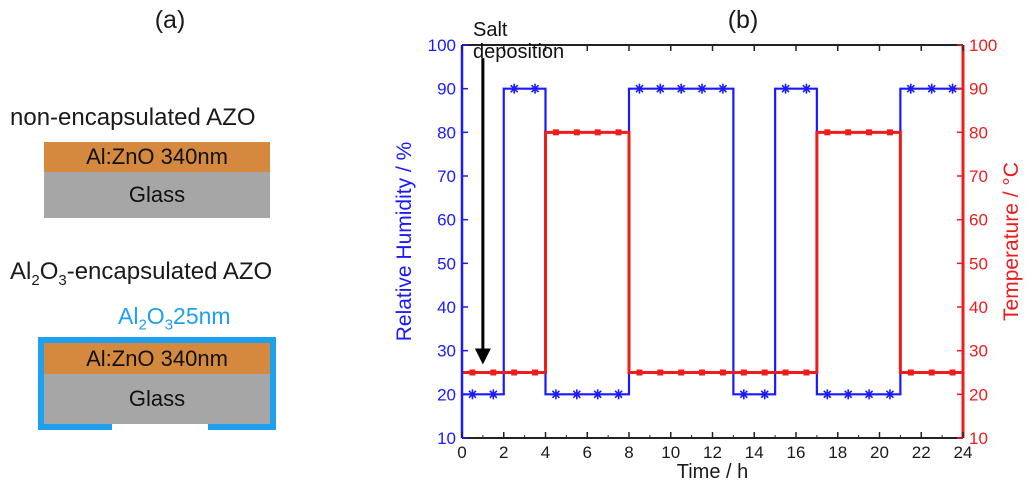 Image resolution: width=1027 pixels, height=493 pixels. What do you see at coordinates (174, 318) in the screenshot?
I see `coating-label: Al2O325nm` at bounding box center [174, 318].